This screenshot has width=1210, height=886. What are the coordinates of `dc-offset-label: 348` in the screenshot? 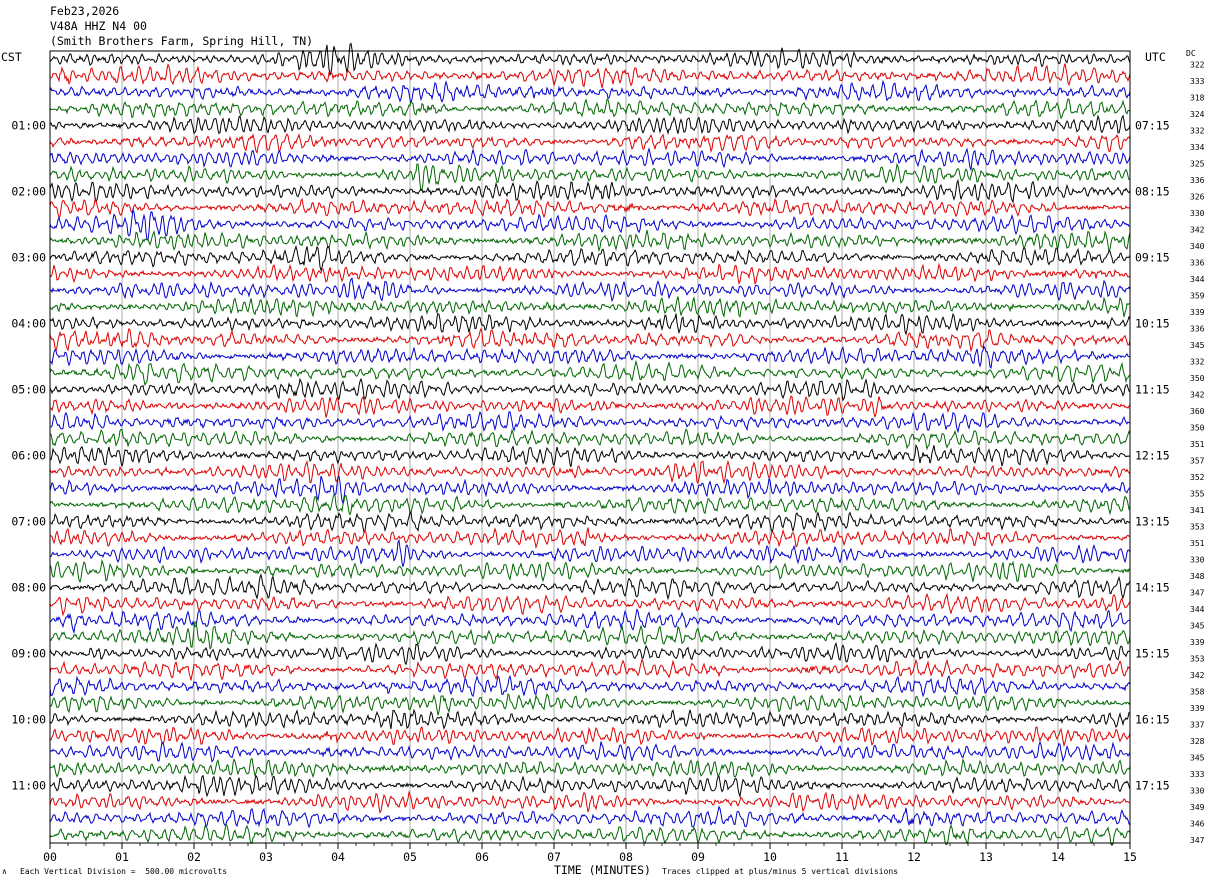 It's located at (1197, 576).